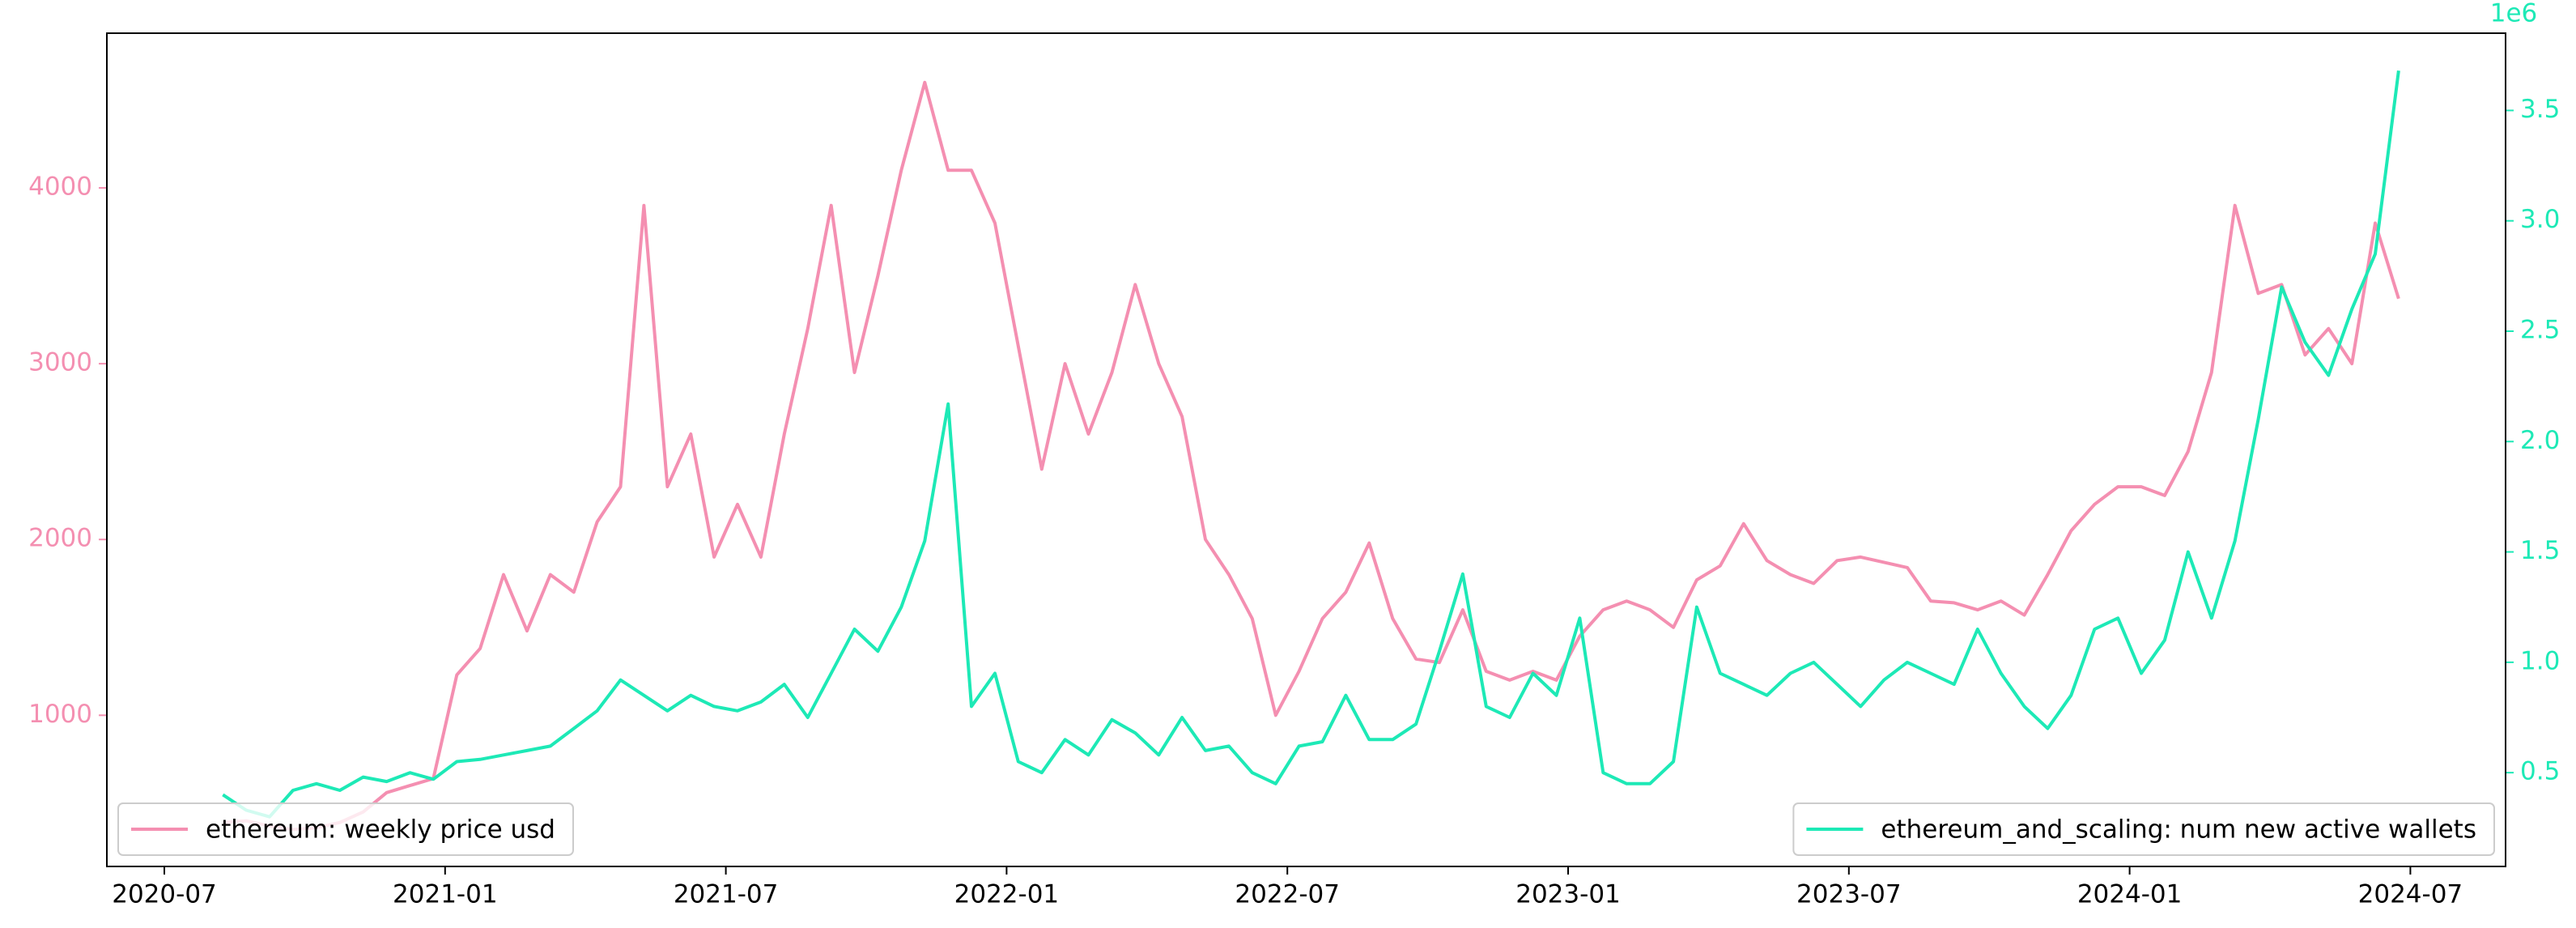  I want to click on y-tick-label: 1000, so click(60, 714).